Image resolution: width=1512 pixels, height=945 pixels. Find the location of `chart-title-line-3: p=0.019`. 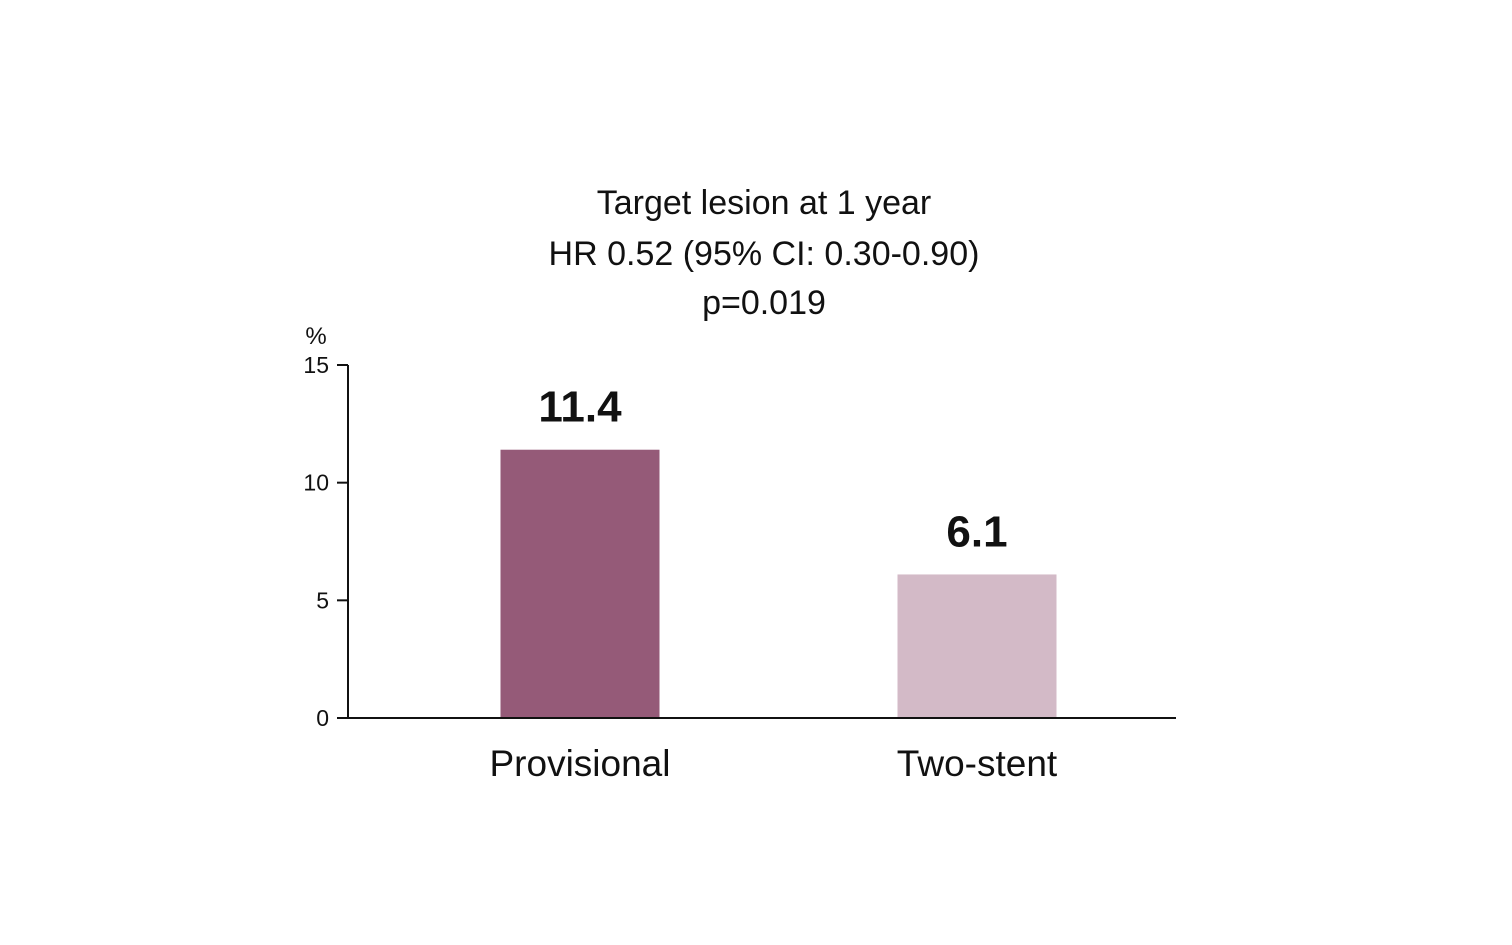

chart-title-line-3: p=0.019 is located at coordinates (764, 303).